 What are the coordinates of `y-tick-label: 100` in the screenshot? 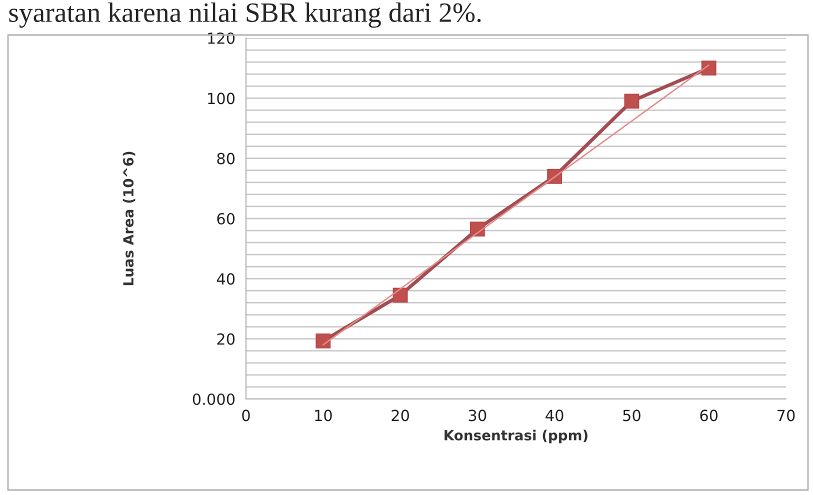 It's located at (221, 98).